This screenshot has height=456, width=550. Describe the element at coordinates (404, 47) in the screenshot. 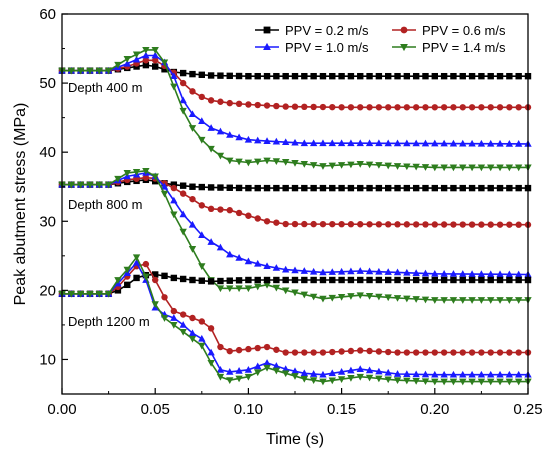

I see `legend-marker` at that location.